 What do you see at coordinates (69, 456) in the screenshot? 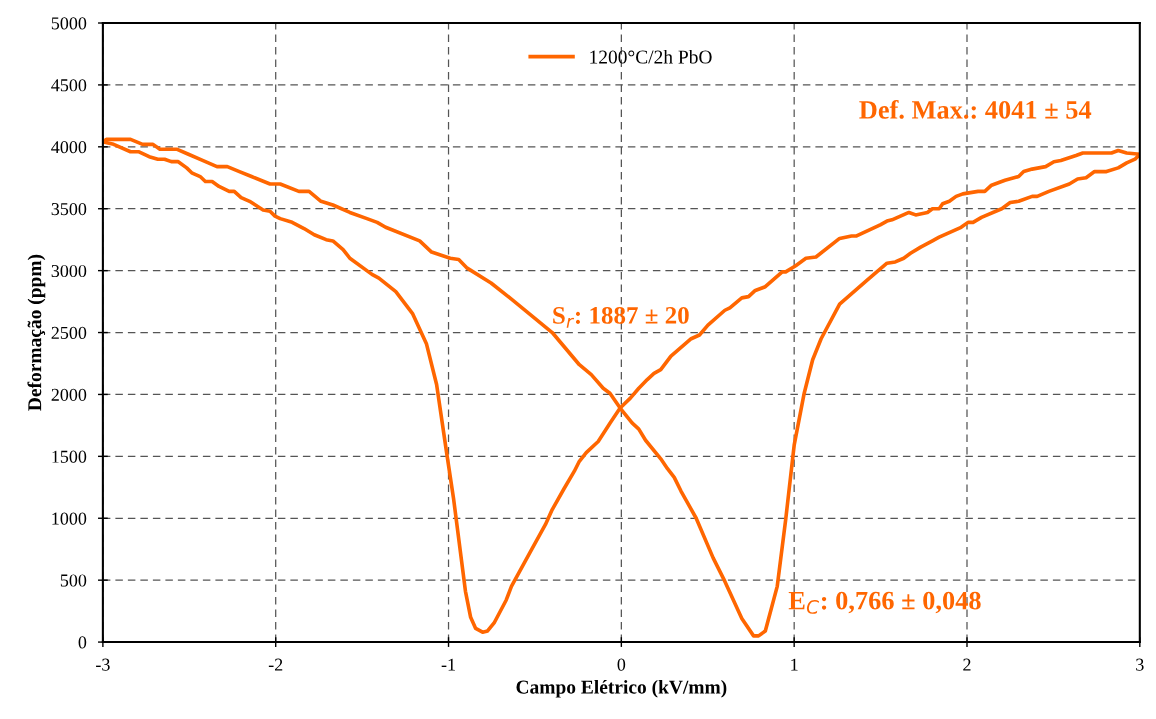
I see `y-tick-label: 1500` at bounding box center [69, 456].